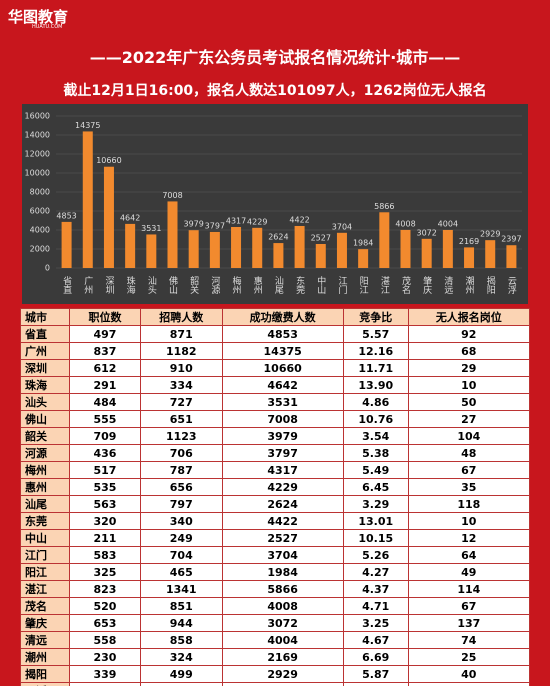  What do you see at coordinates (375, 368) in the screenshot?
I see `cell: 11.71` at bounding box center [375, 368].